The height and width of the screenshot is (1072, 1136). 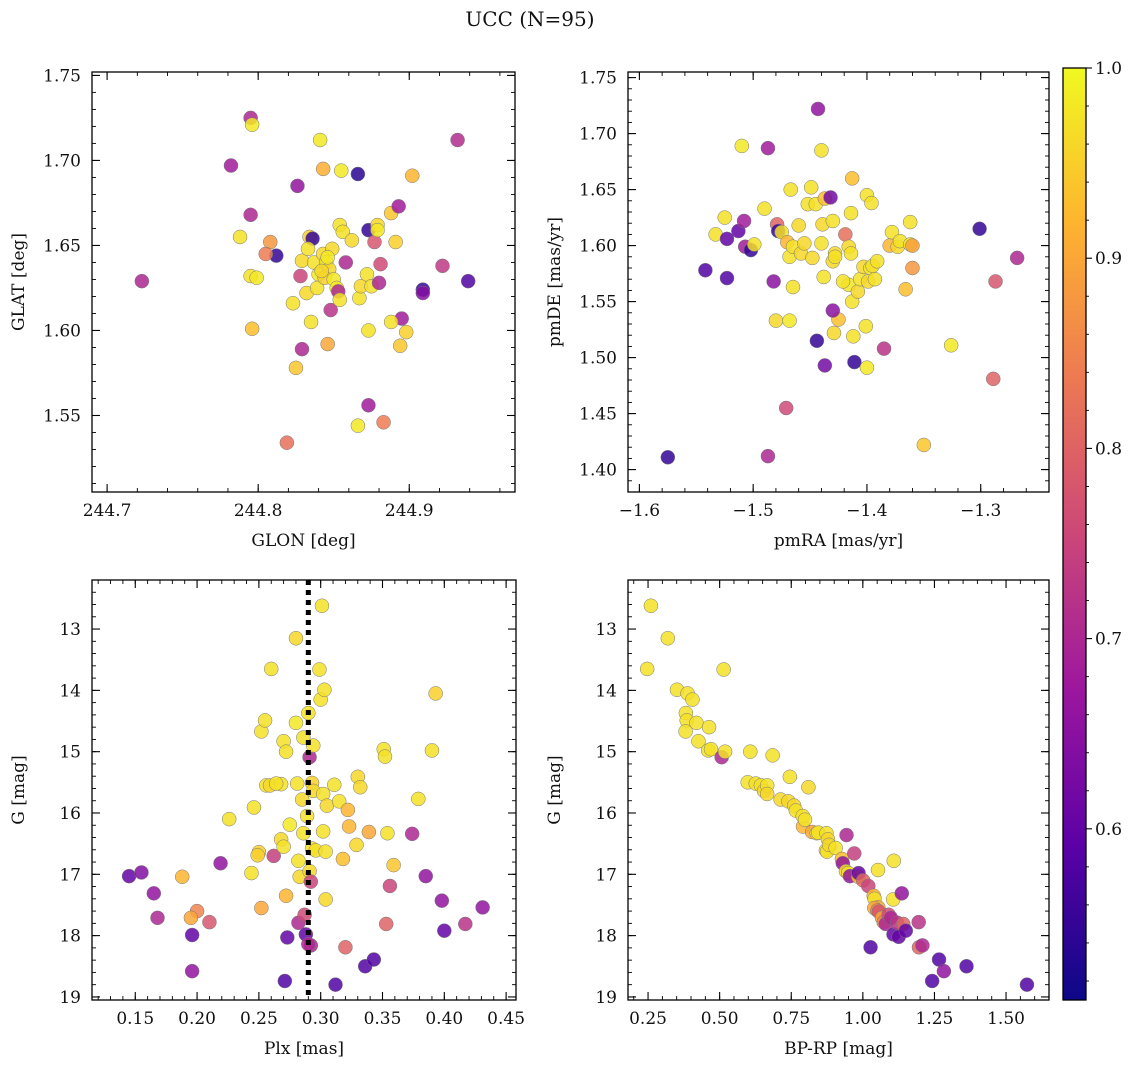 I want to click on x-tick-label: 244.9, so click(x=409, y=511).